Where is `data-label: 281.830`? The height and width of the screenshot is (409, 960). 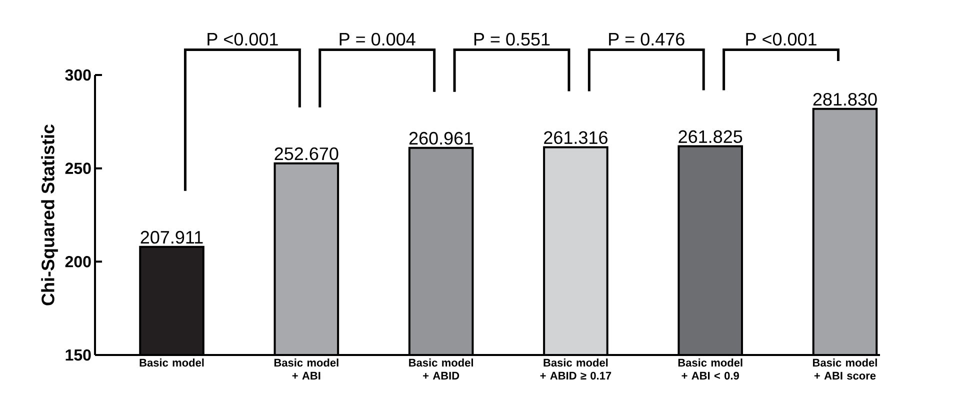 data-label: 281.830 is located at coordinates (845, 99).